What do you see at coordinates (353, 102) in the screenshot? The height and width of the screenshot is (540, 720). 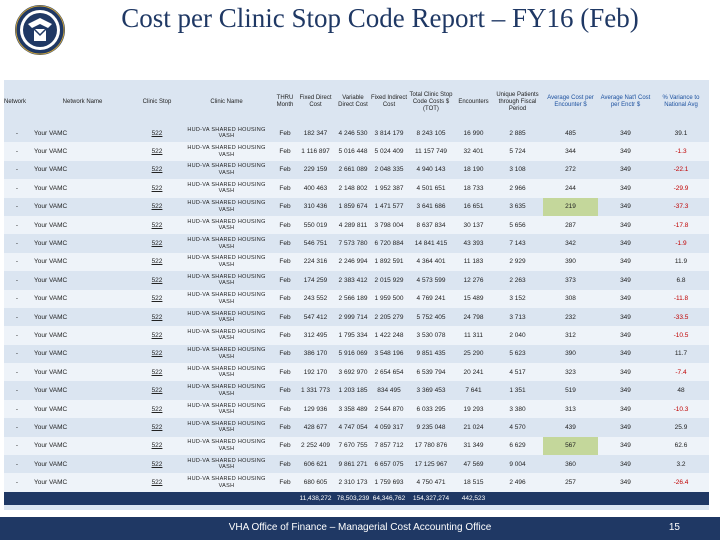 I see `header-variable-direct-cost: Variable Direct Cost` at bounding box center [353, 102].